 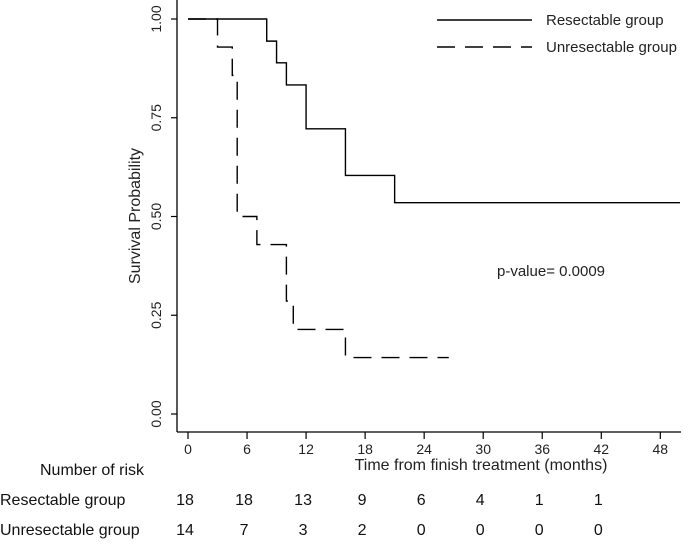 I want to click on risk-count: 3, so click(x=303, y=530).